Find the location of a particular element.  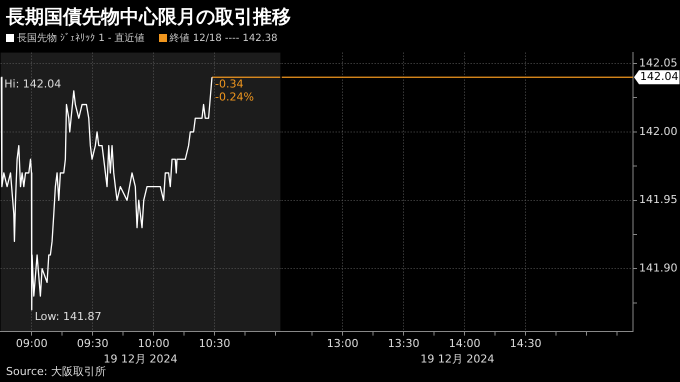

y-tick-label: 142.00 is located at coordinates (658, 131).